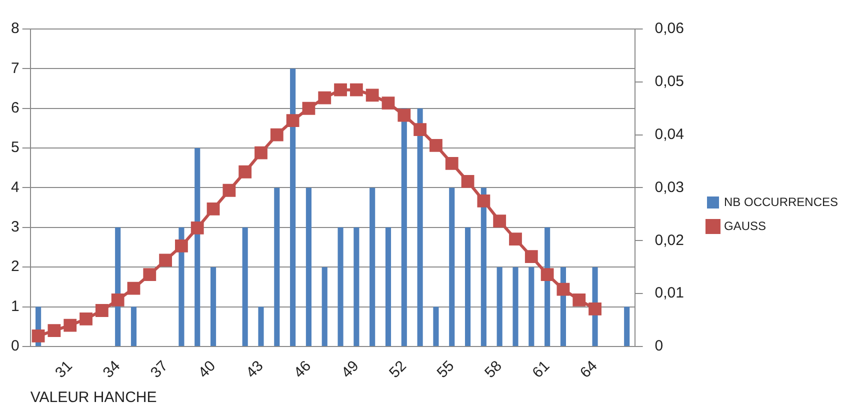 The image size is (860, 419). Describe the element at coordinates (669, 187) in the screenshot. I see `y2-tick-label: 0,03` at that location.